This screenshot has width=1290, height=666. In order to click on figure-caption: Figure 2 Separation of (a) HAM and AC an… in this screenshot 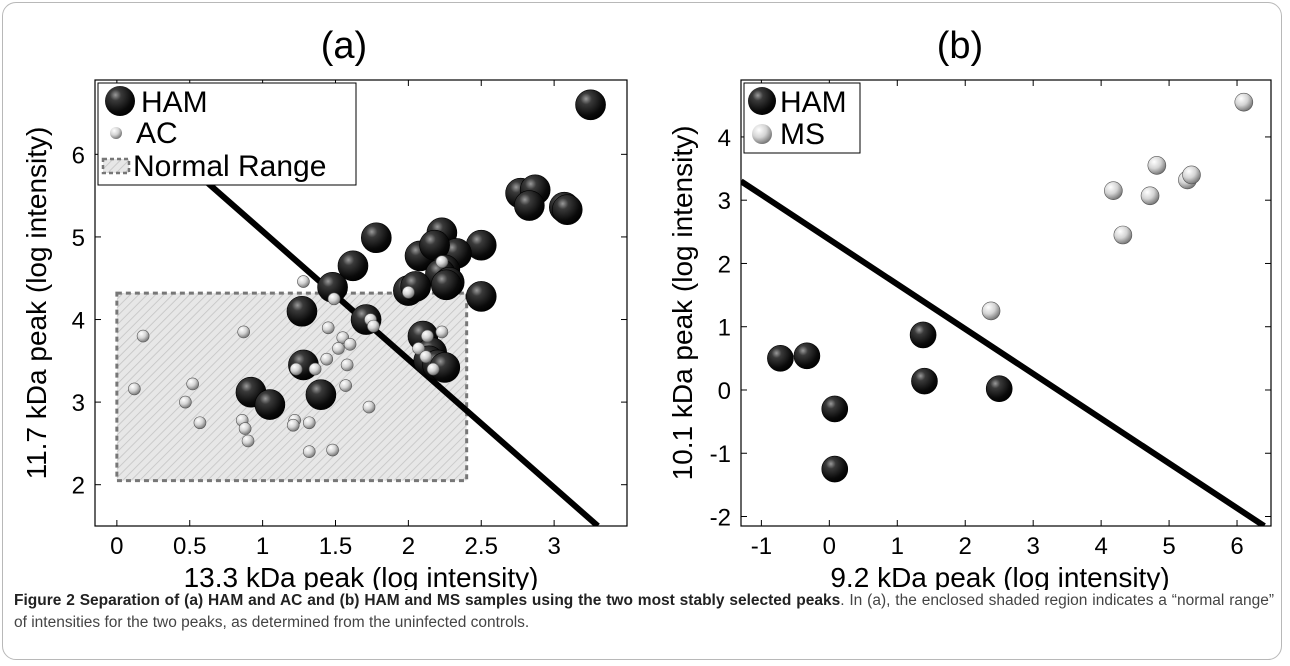, I will do `click(644, 612)`.